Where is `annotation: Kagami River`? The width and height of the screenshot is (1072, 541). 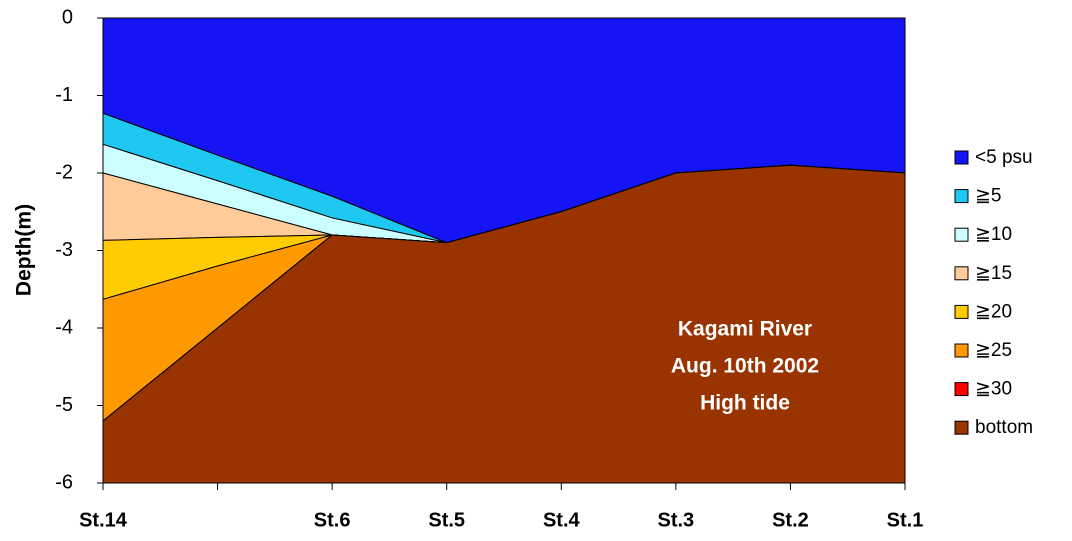
annotation: Kagami River is located at coordinates (745, 329).